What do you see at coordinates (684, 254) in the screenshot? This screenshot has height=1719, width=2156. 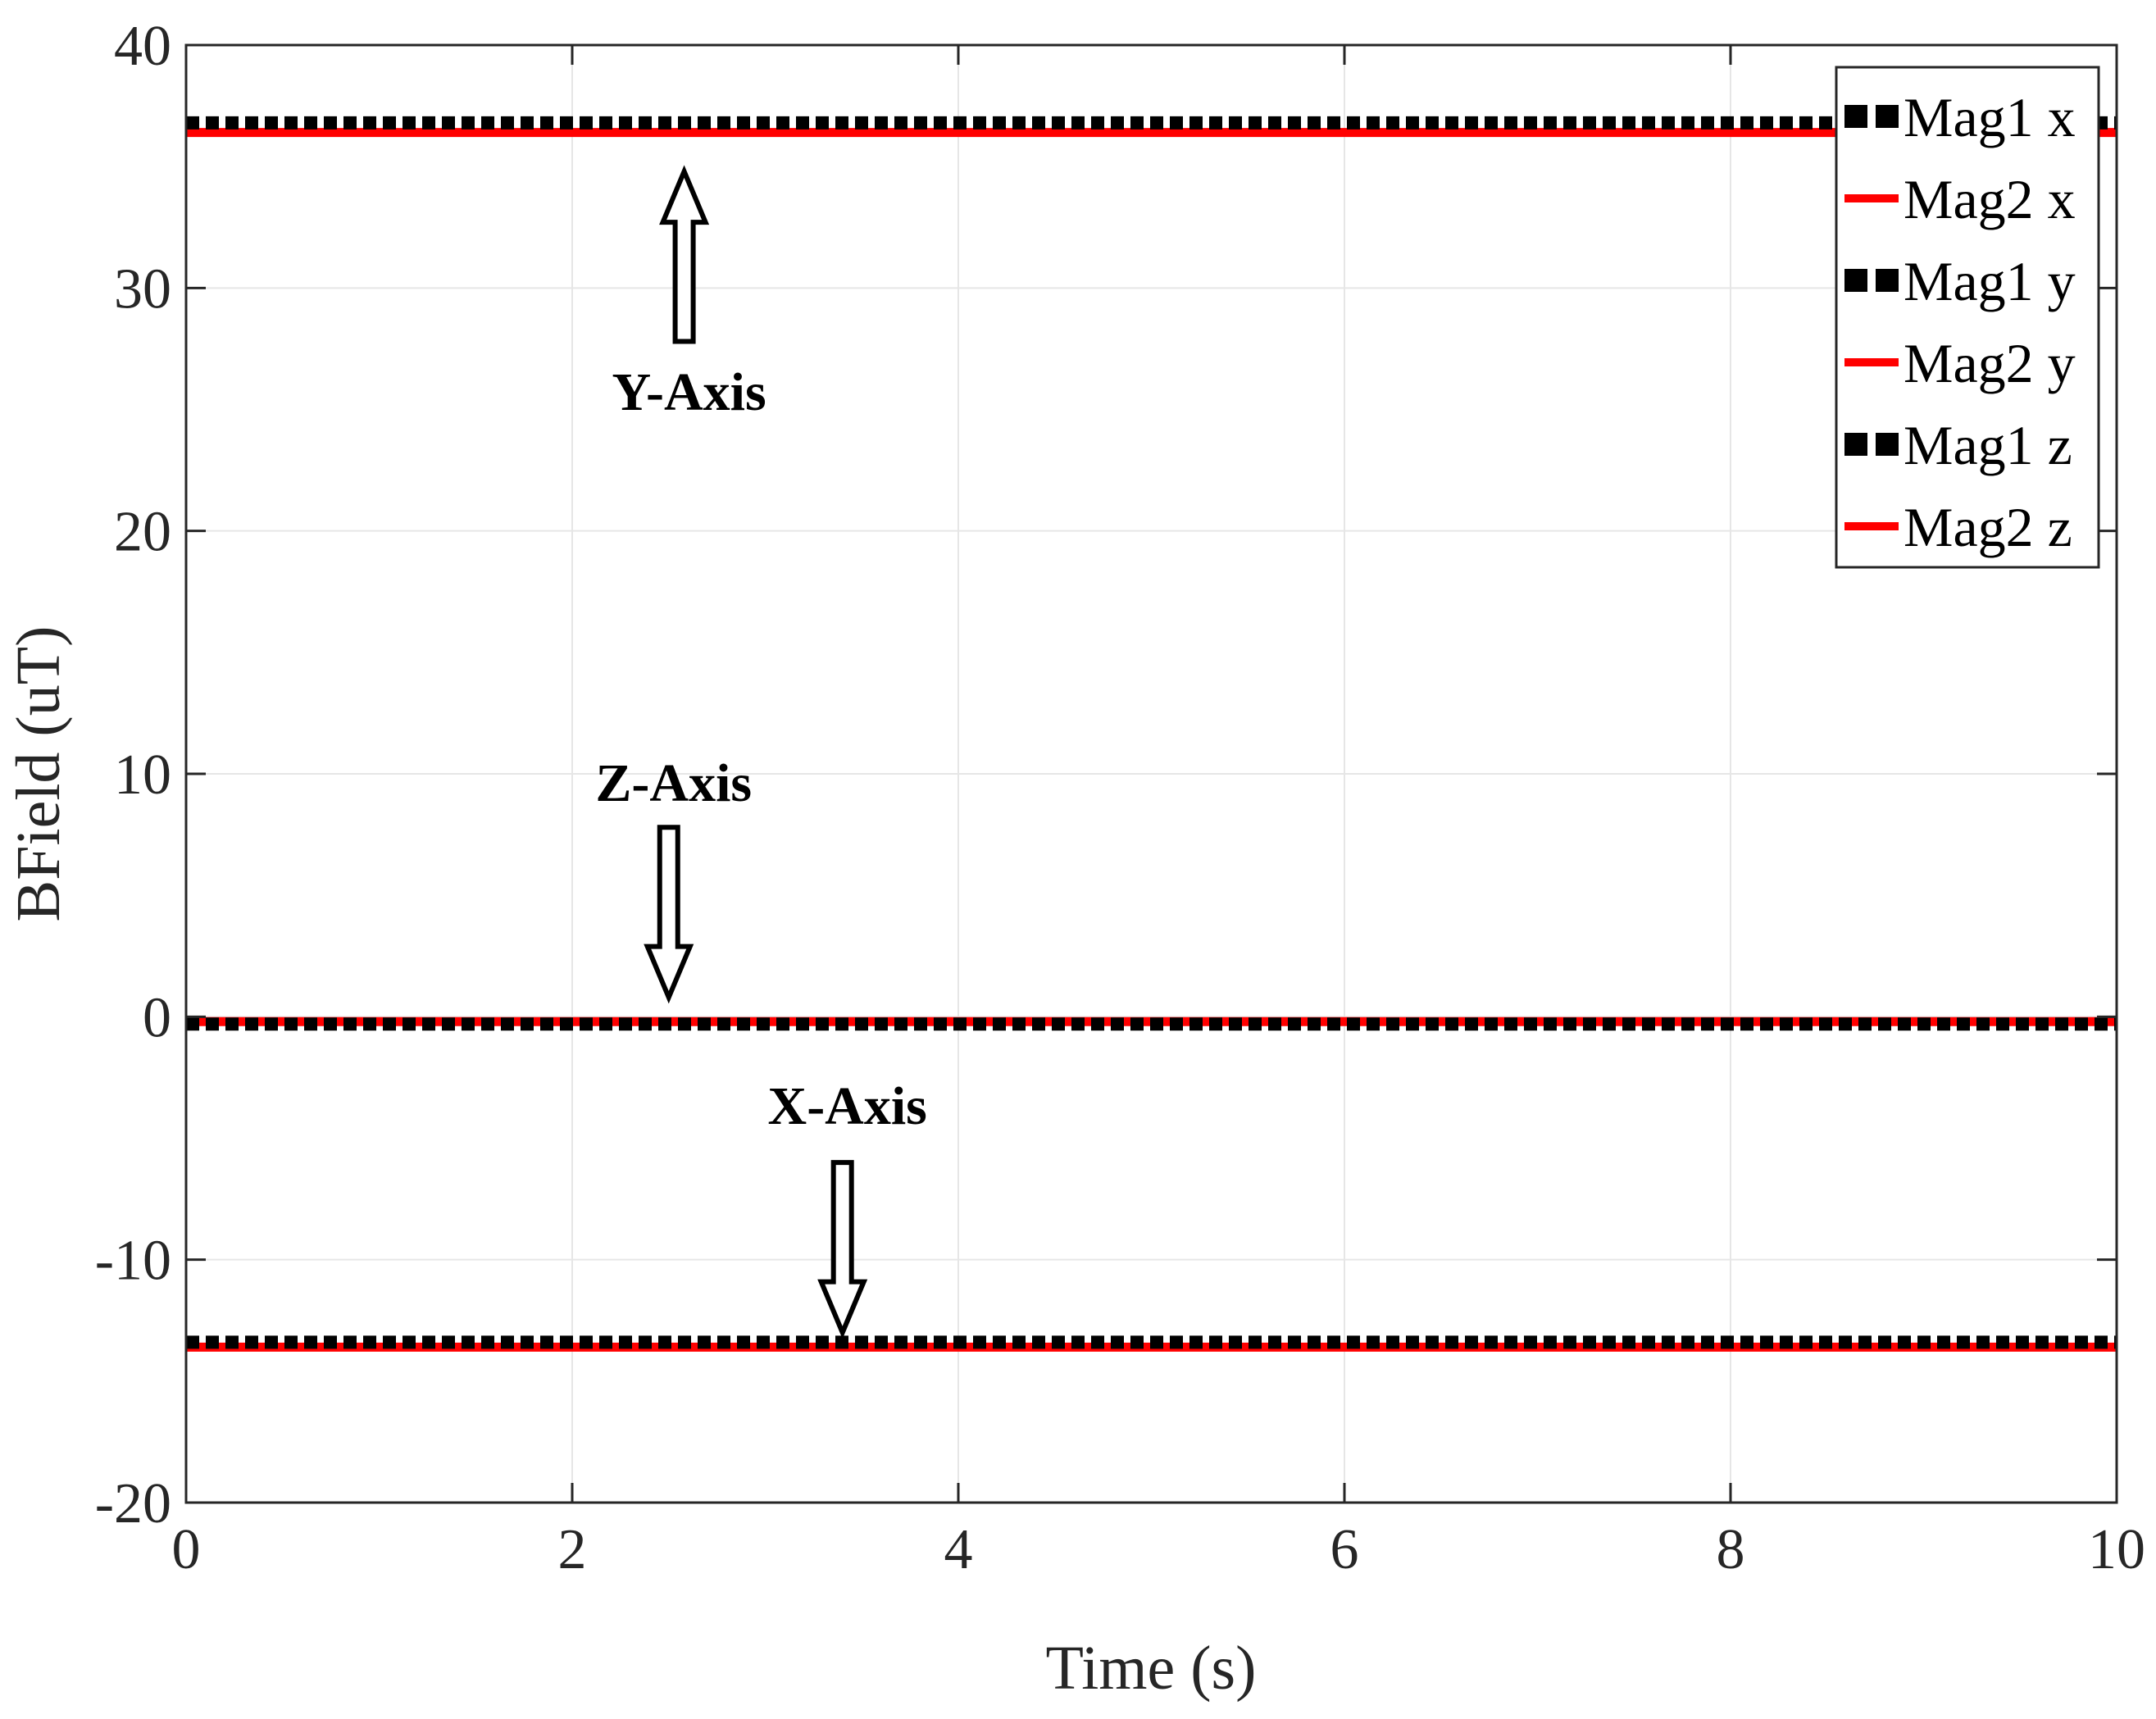 I see `arrow-y-axis` at bounding box center [684, 254].